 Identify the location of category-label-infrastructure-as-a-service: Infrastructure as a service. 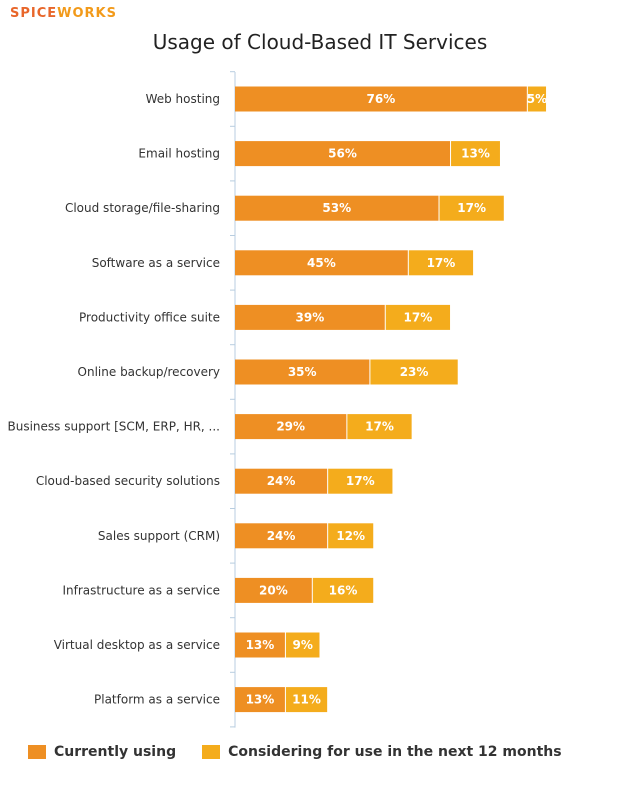
(142, 590).